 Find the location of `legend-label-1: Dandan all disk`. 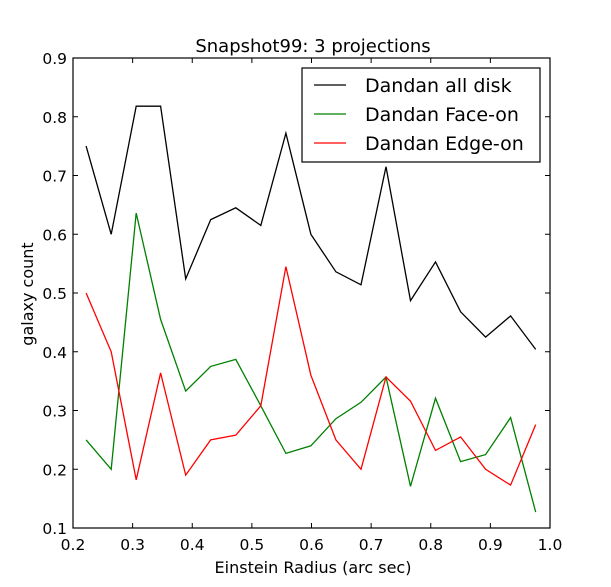

legend-label-1: Dandan all disk is located at coordinates (438, 86).